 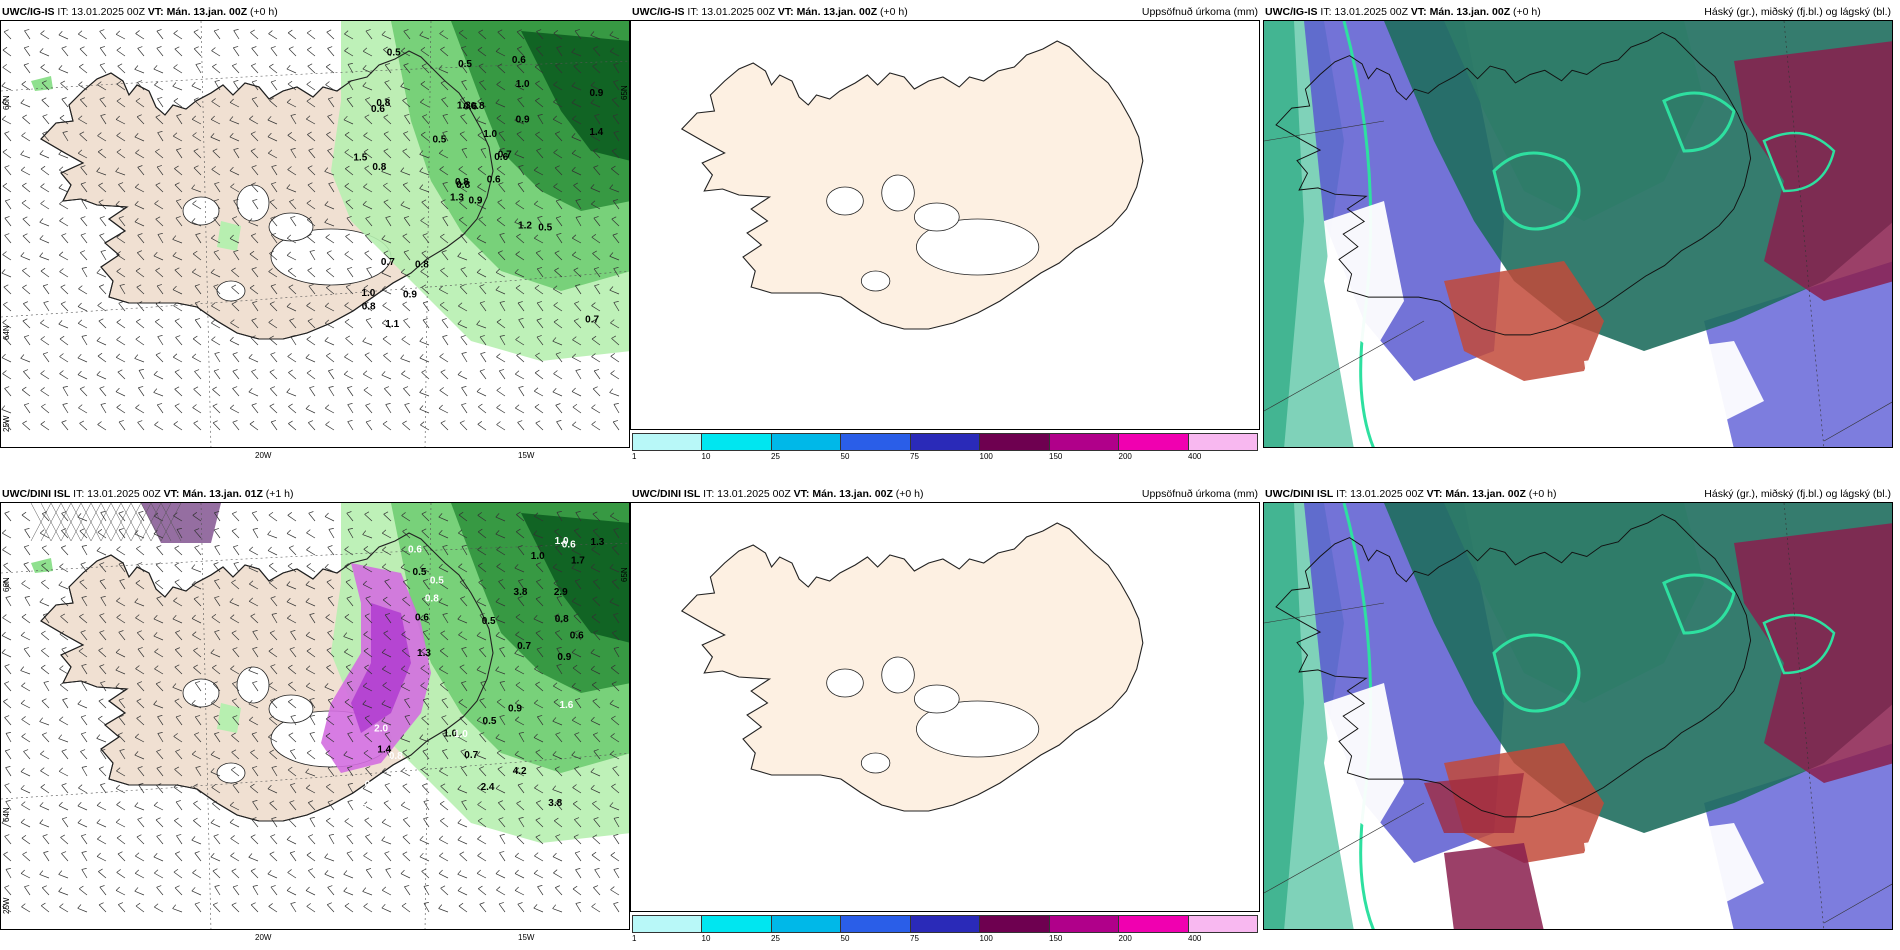 I want to click on cloud-layers, so click(x=1578, y=234).